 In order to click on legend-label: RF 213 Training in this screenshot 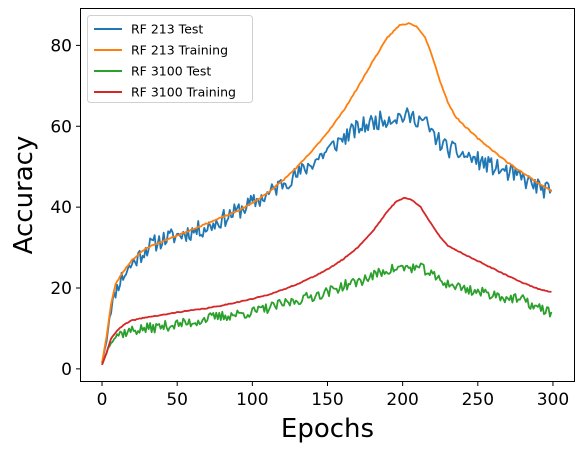, I will do `click(179, 50)`.